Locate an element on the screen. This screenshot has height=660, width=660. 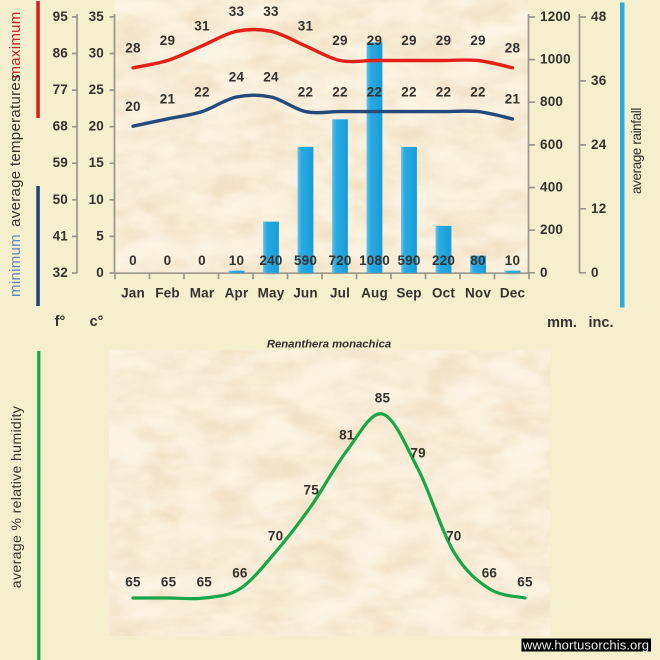
svg-text: Apr is located at coordinates (237, 293).